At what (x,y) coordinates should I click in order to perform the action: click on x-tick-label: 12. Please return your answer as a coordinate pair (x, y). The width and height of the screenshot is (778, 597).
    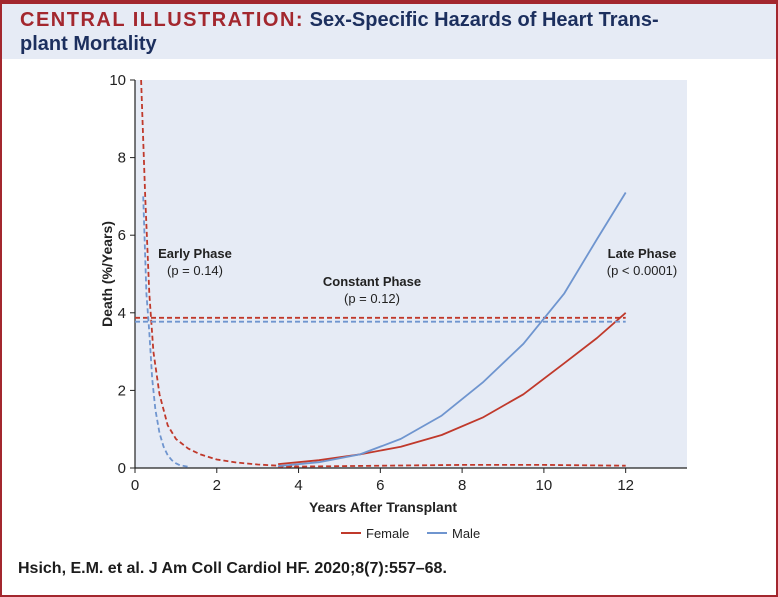
    Looking at the image, I should click on (625, 485).